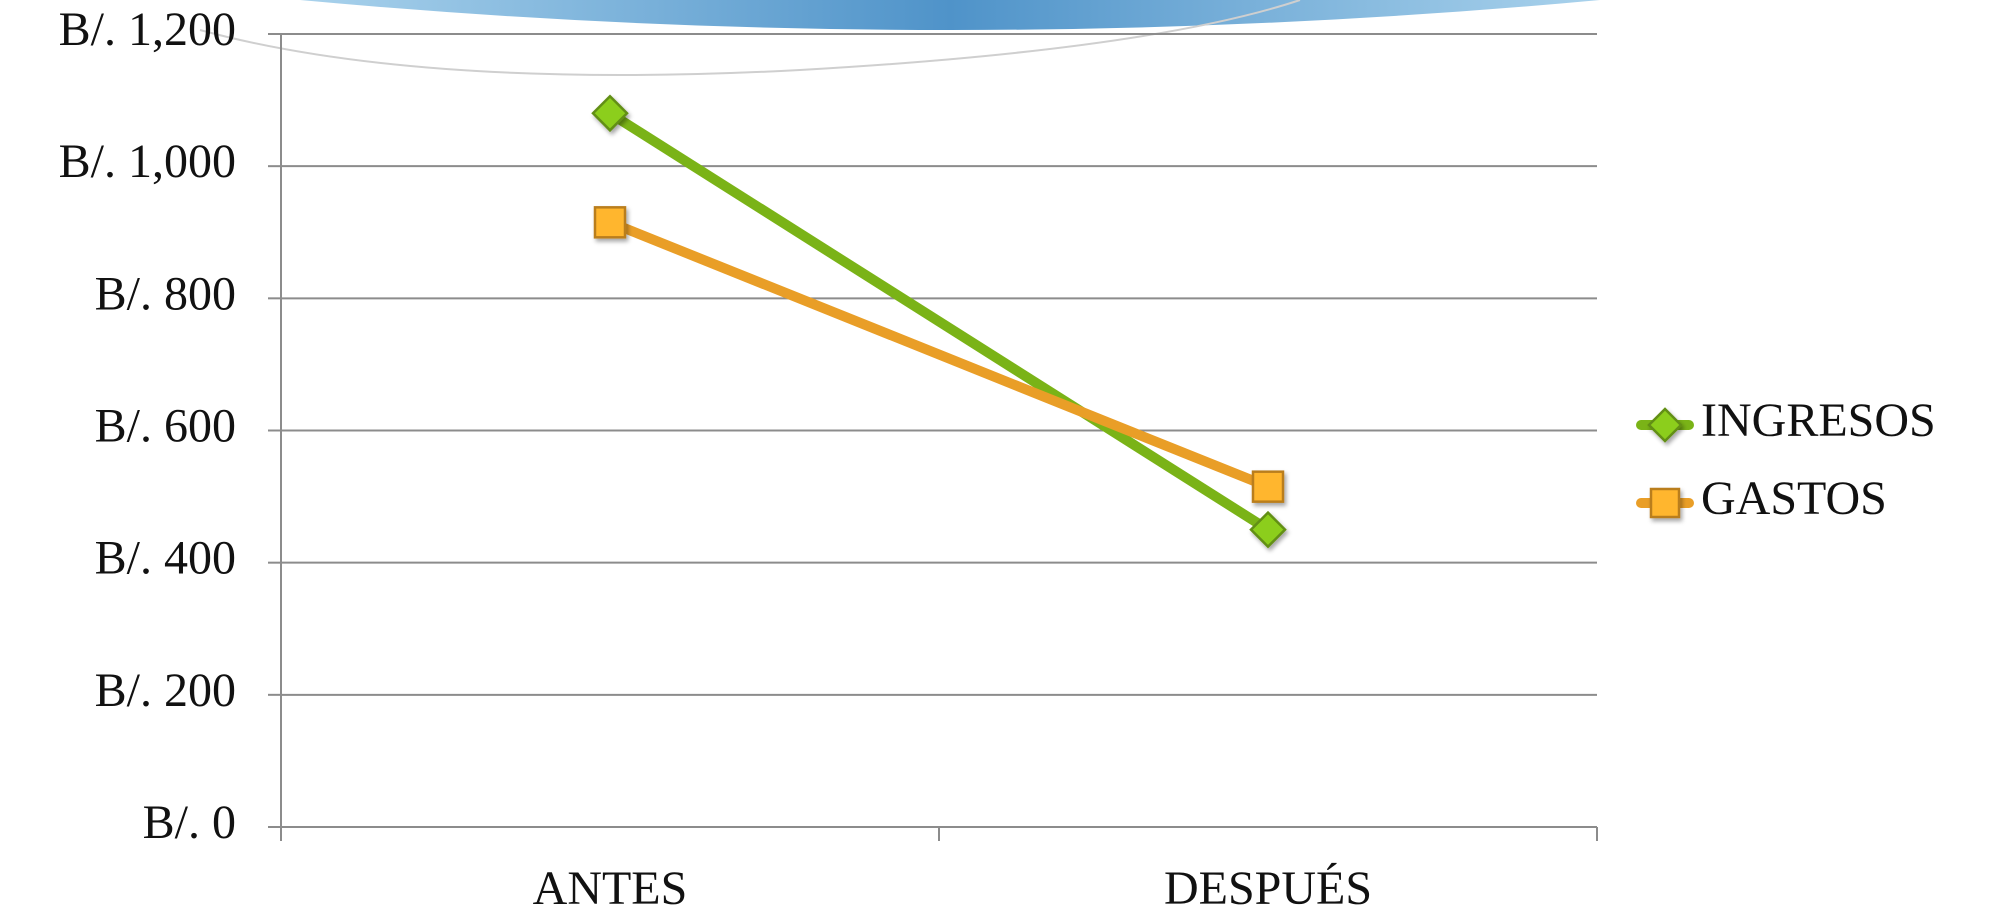  I want to click on y-tick-label: B/. 400, so click(165, 558).